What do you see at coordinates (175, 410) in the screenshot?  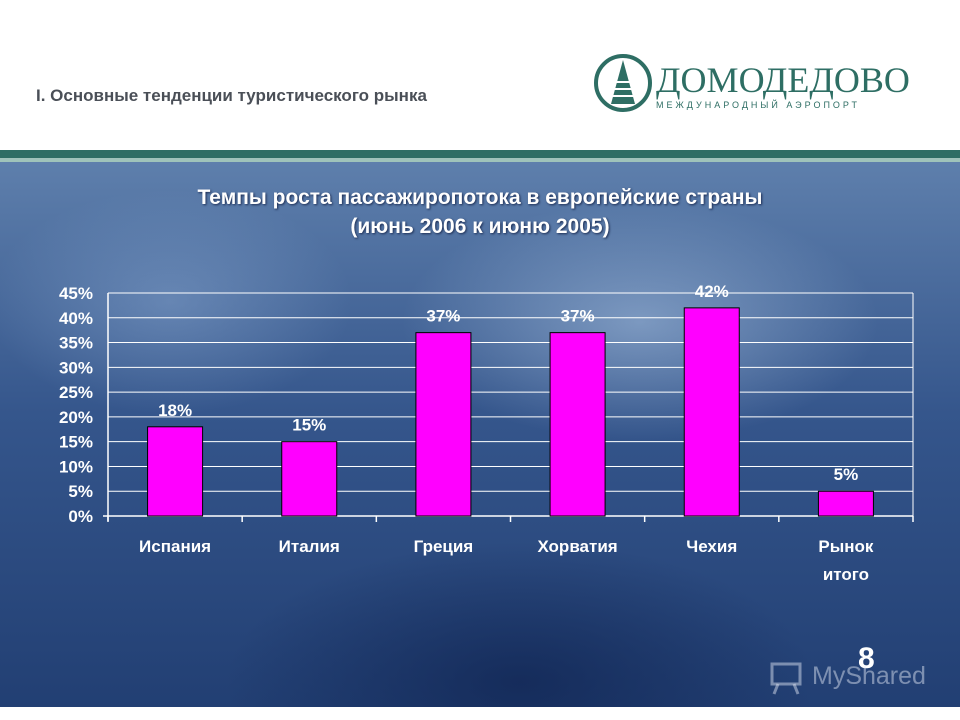 I see `data-label: 18%` at bounding box center [175, 410].